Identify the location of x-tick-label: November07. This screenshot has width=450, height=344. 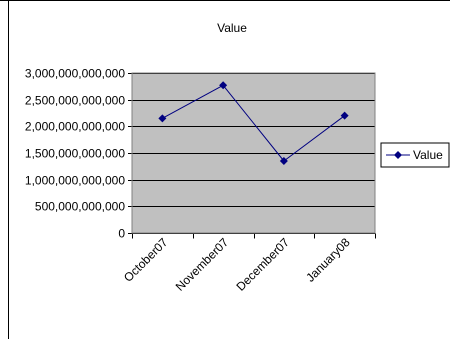
(202, 264).